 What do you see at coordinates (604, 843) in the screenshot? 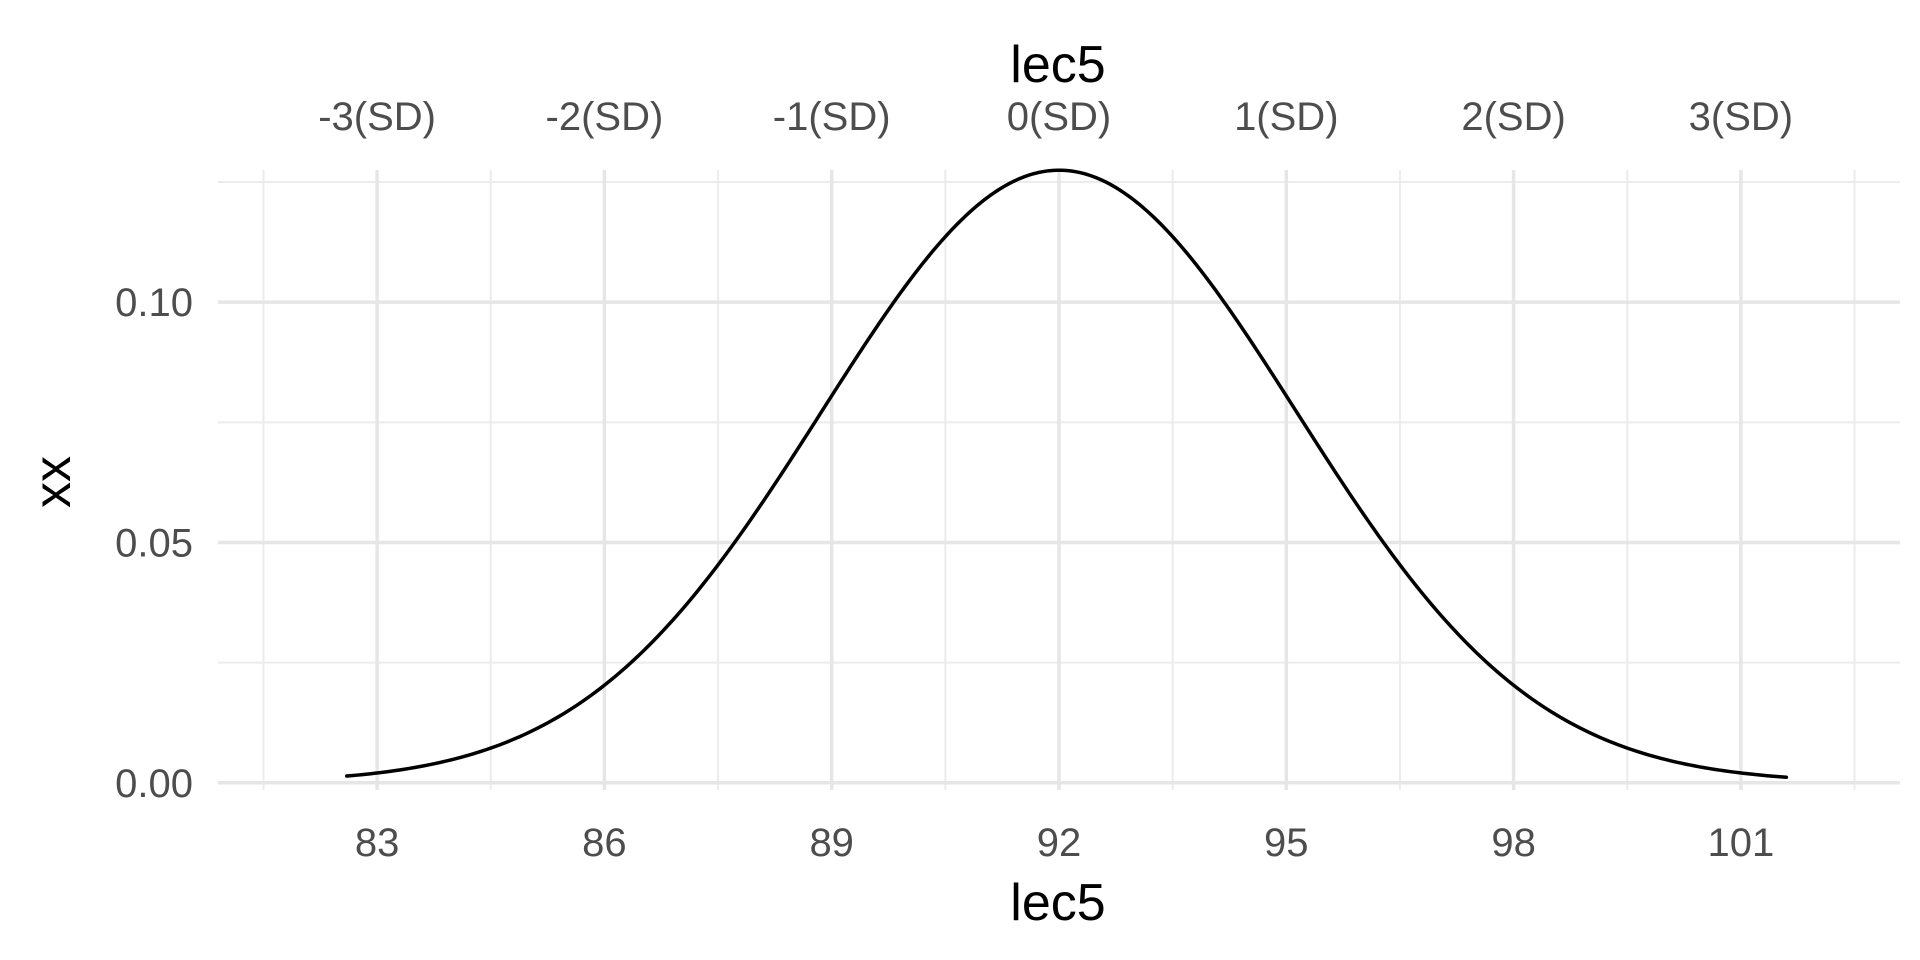
I see `x-tick-label: 86` at bounding box center [604, 843].